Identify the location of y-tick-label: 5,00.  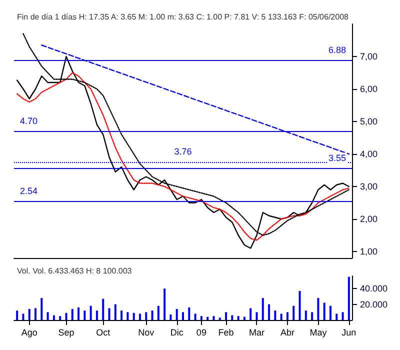
(369, 121).